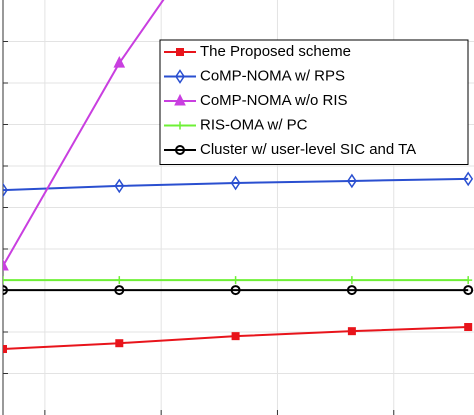 This screenshot has width=474, height=415. Describe the element at coordinates (308, 149) in the screenshot. I see `legend-label: Cluster w/ user-level SIC and TA` at that location.